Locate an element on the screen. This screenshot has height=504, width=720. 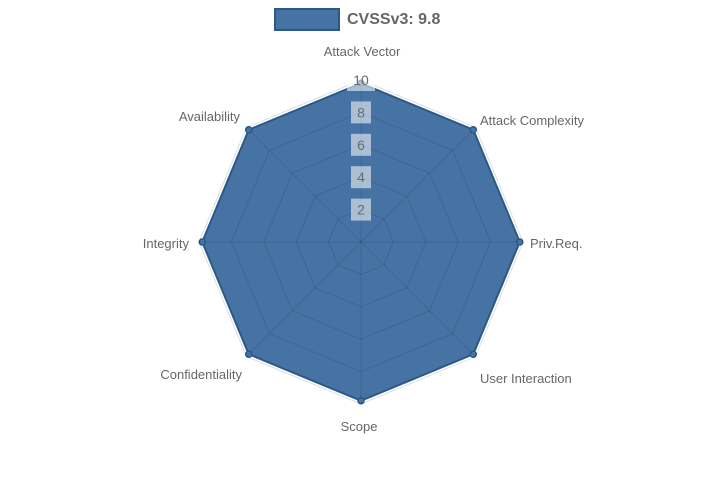
axis-label-user-interaction: User Interaction is located at coordinates (526, 378).